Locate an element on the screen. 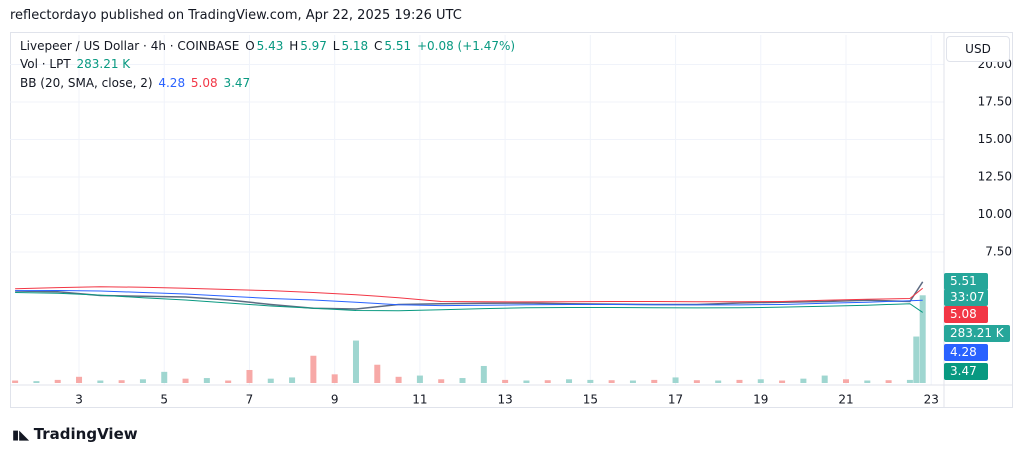 The image size is (1024, 453). legend-row: Vol · LPT 283.21 K is located at coordinates (76, 64).